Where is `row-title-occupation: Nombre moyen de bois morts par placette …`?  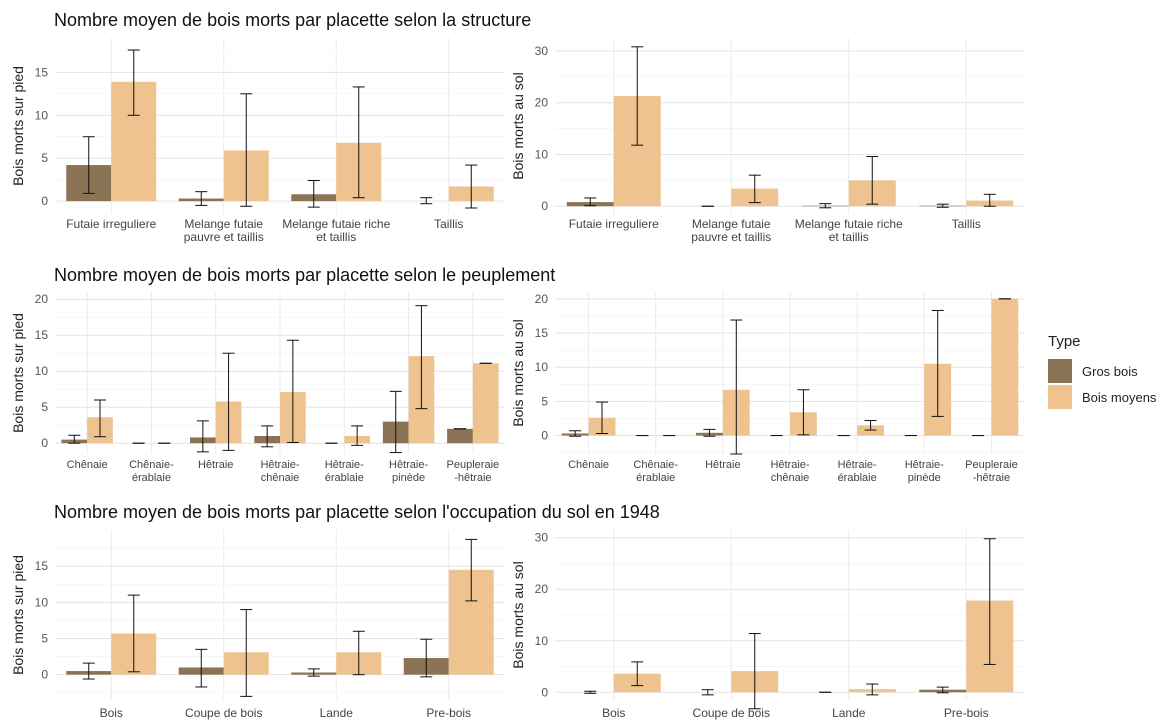
row-title-occupation: Nombre moyen de bois morts par placette … is located at coordinates (357, 512).